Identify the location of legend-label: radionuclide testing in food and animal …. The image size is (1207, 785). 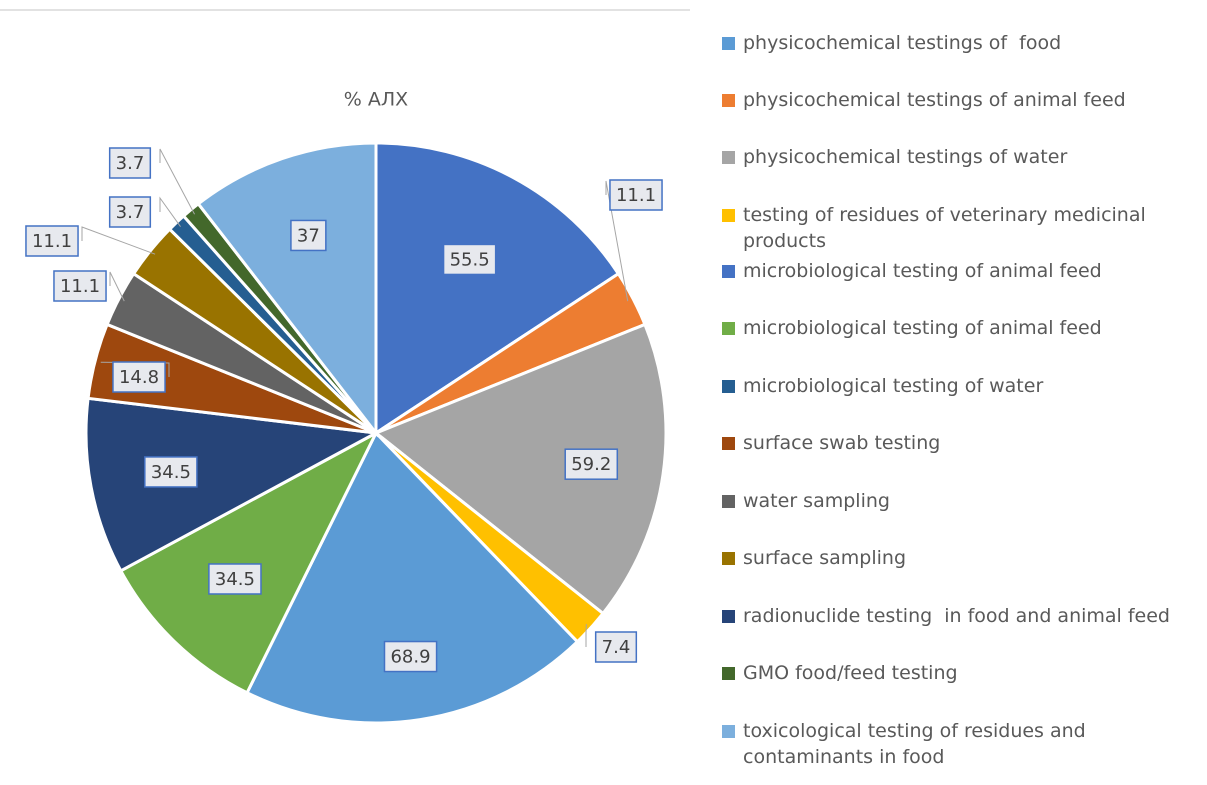
(956, 616).